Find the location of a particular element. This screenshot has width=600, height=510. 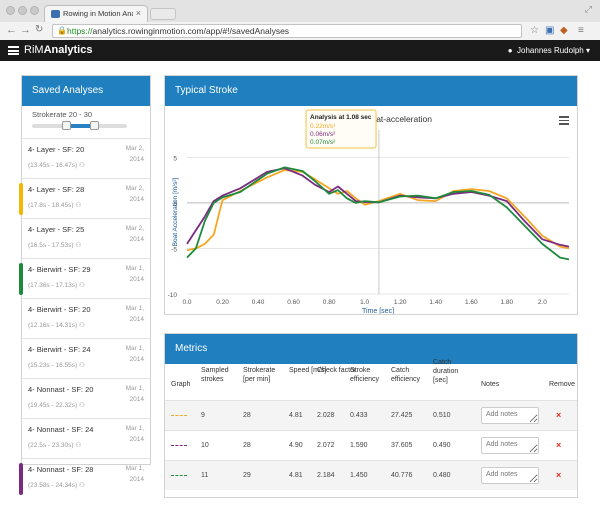

browser-titlebar: Rowing in Motion Analytic × ⤢ is located at coordinates (300, 11).